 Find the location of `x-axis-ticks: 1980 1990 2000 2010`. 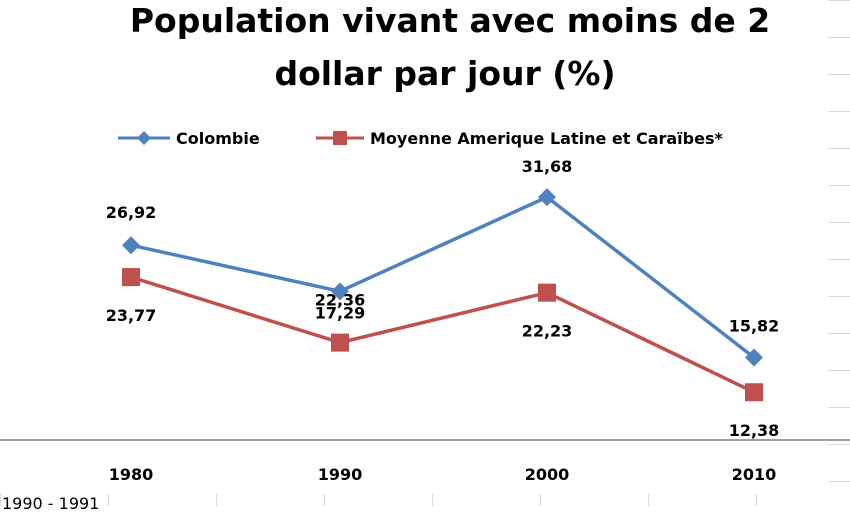

x-axis-ticks: 1980 1990 2000 2010 is located at coordinates (443, 474).